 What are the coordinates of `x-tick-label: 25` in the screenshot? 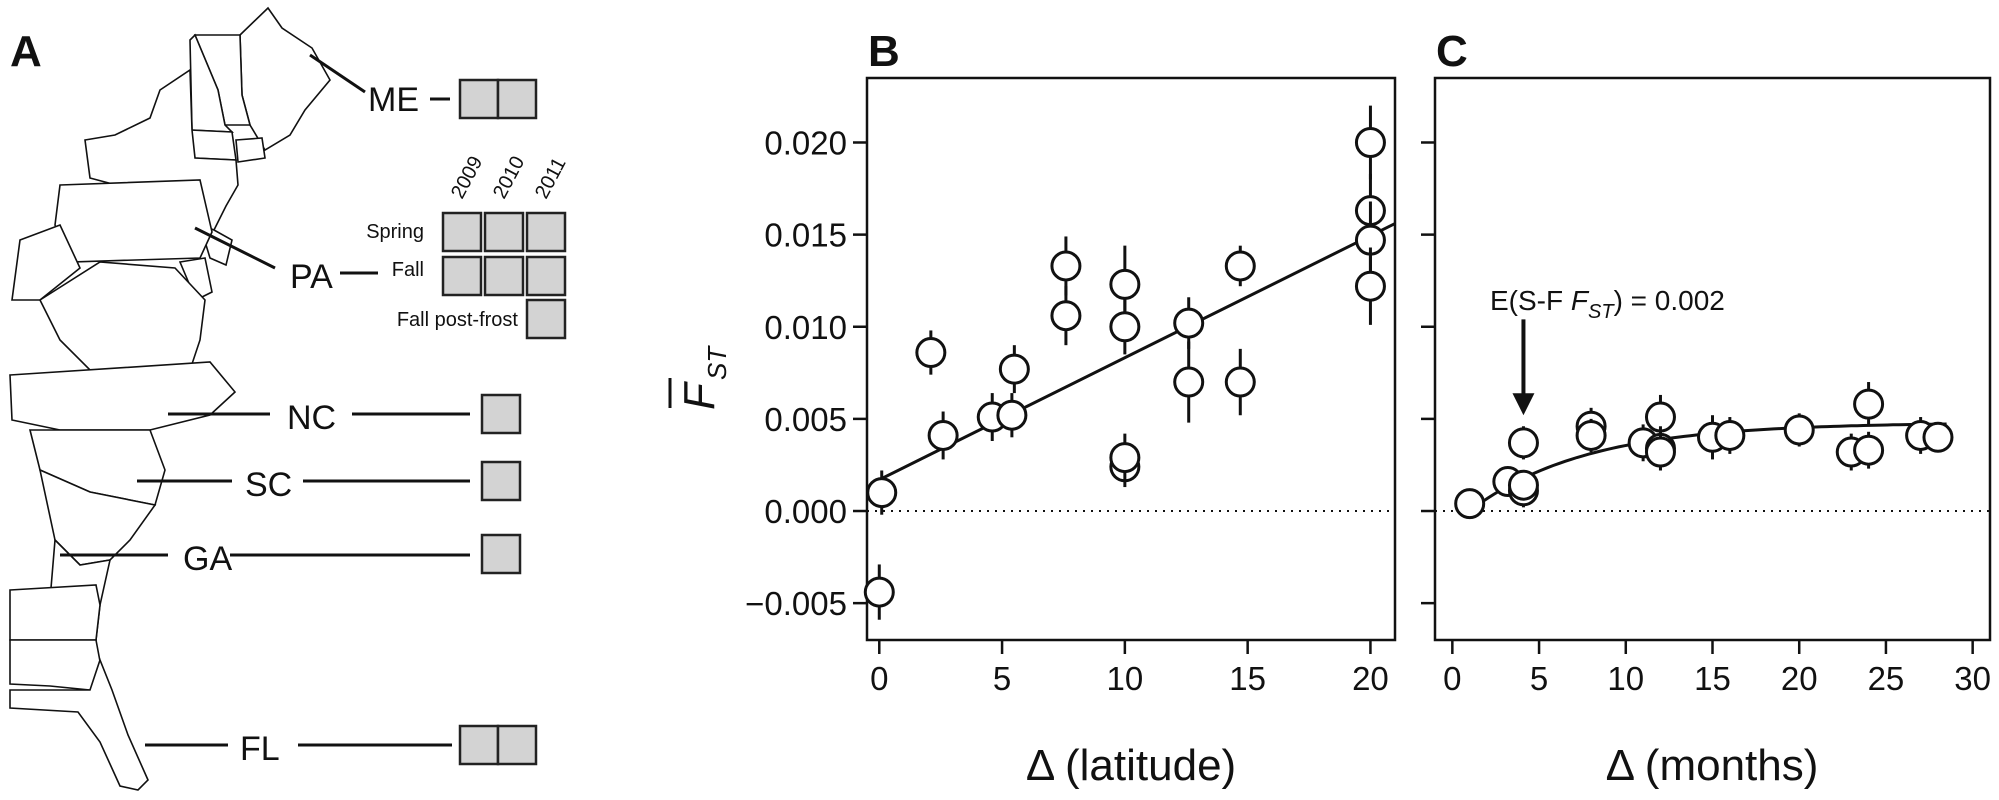 It's located at (1886, 678).